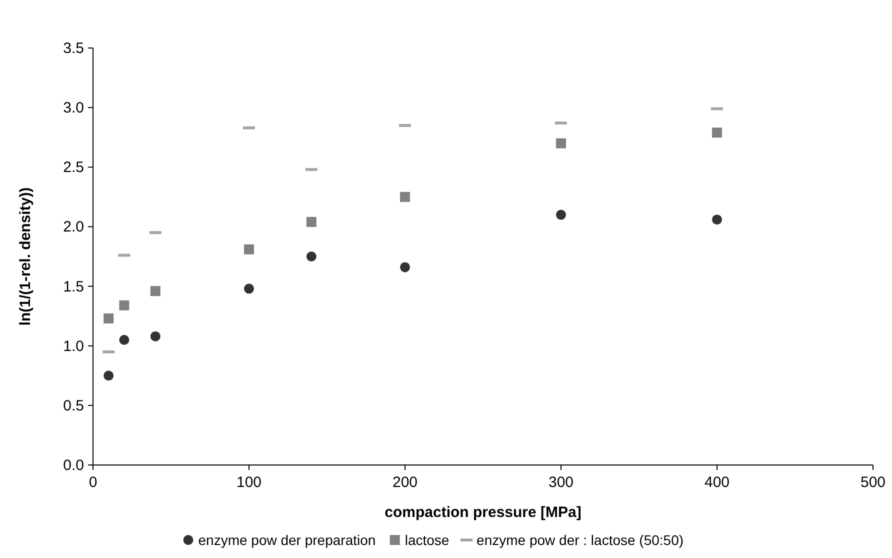 This screenshot has height=558, width=892. What do you see at coordinates (427, 540) in the screenshot?
I see `legend-label: lactose` at bounding box center [427, 540].